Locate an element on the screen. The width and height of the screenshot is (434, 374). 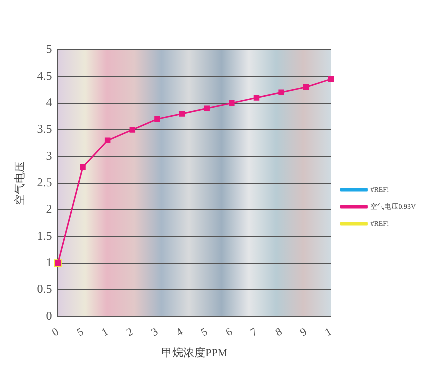
x-axis-title: 甲烷浓度PPM is located at coordinates (195, 353).